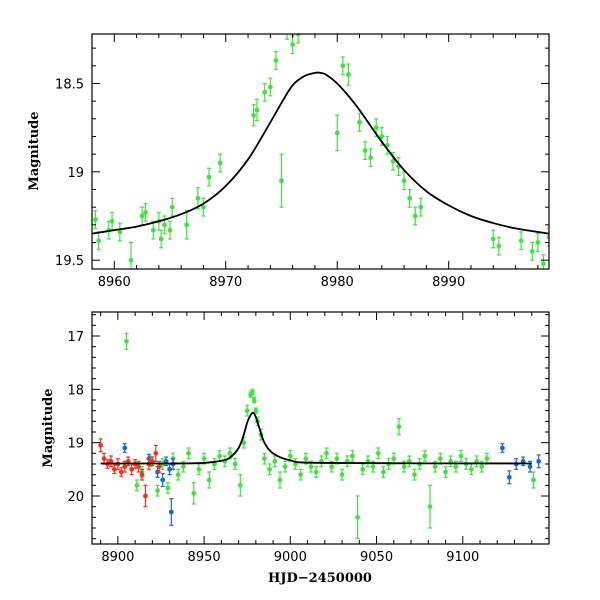  I want to click on bottom-x-tick-labels: 8900 8950 9000 9050 9100, so click(290, 557).